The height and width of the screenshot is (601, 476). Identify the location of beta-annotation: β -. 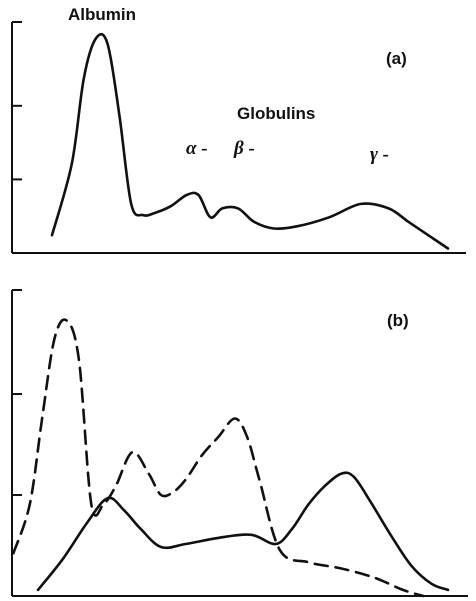
(244, 148).